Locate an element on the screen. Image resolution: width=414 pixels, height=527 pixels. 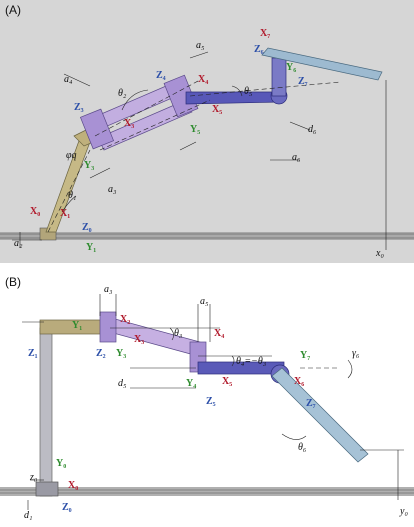
label-d6: d₆ is located at coordinates (312, 129).